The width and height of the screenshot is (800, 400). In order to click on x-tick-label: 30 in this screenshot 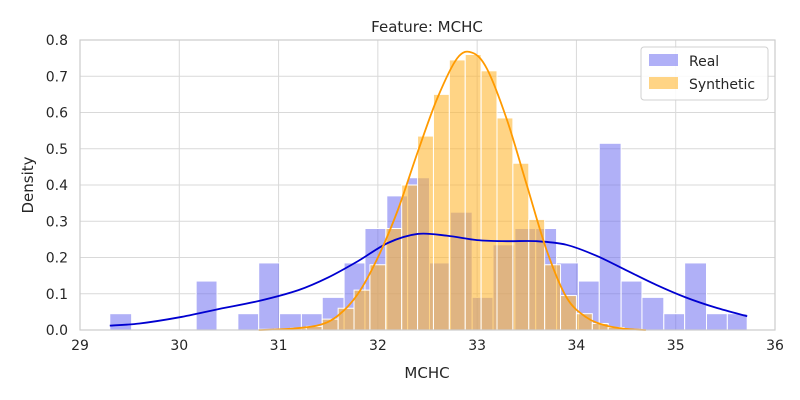, I will do `click(179, 346)`.